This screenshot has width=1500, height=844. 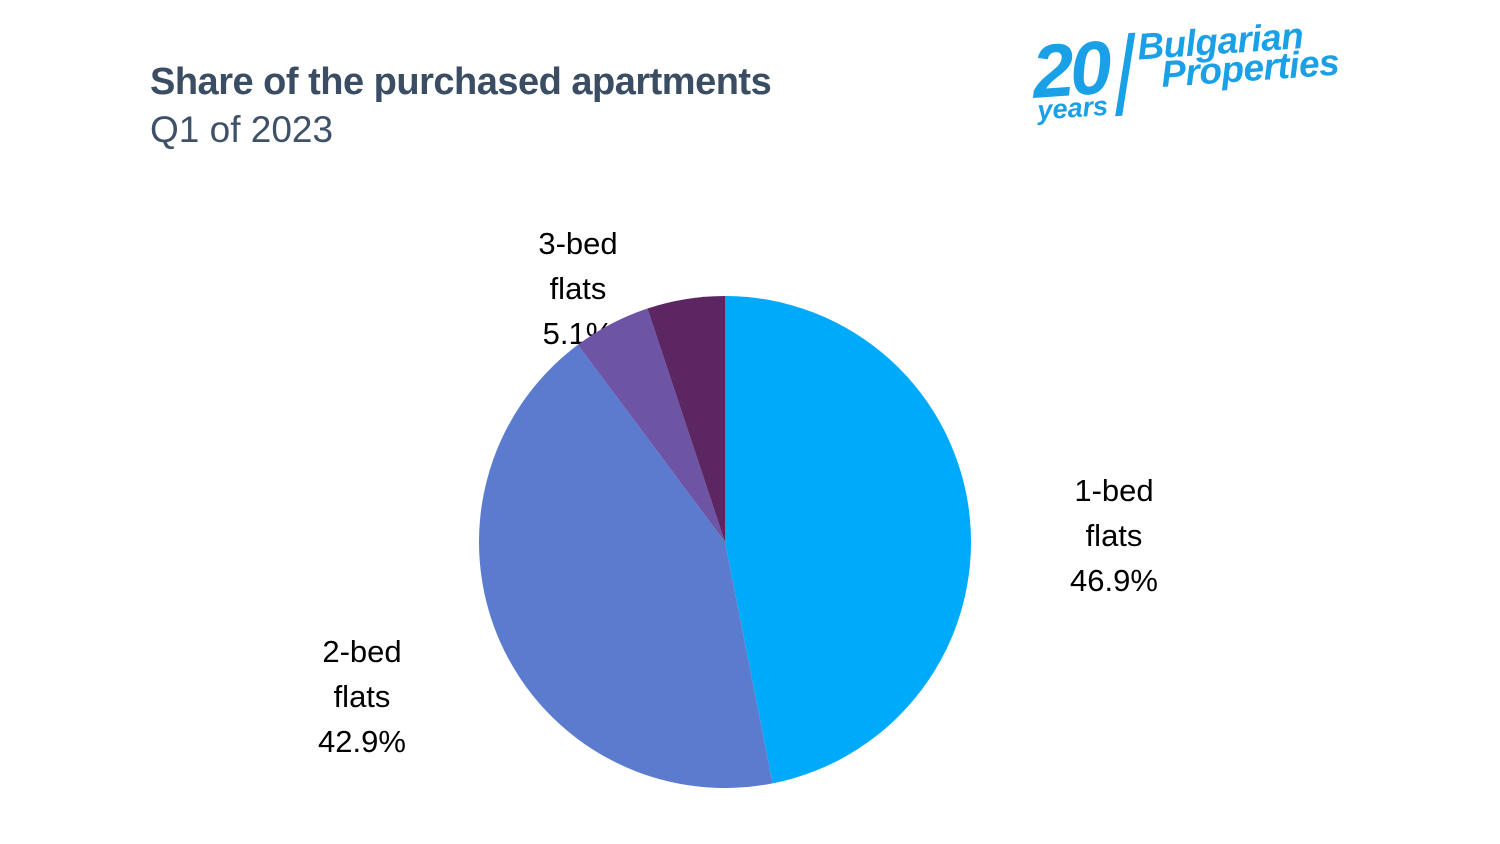 I want to click on pie-slice-unlabeled-remainder, so click(x=686, y=419).